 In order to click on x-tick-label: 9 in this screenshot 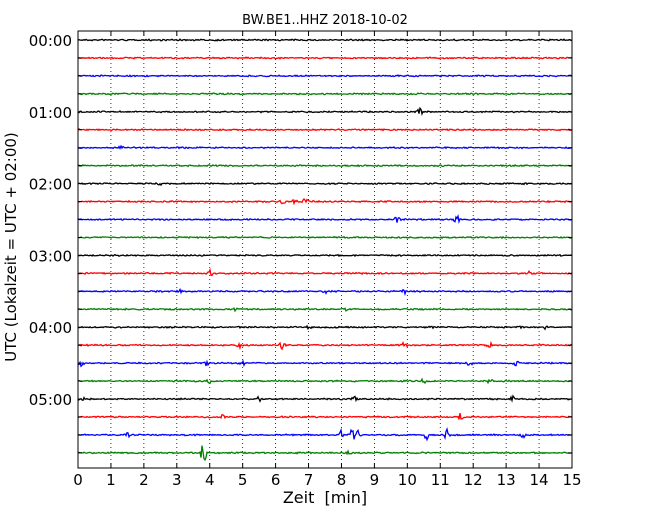, I will do `click(375, 480)`.